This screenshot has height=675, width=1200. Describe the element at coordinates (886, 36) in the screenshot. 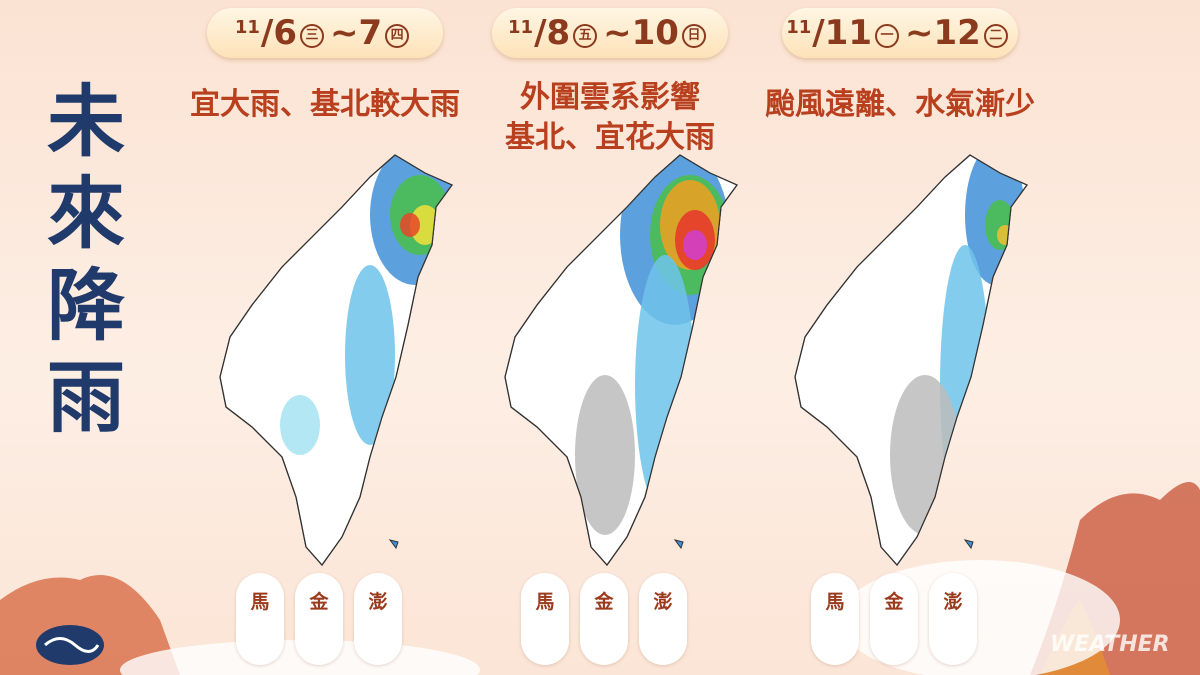

I see `date-weekday: 一` at that location.